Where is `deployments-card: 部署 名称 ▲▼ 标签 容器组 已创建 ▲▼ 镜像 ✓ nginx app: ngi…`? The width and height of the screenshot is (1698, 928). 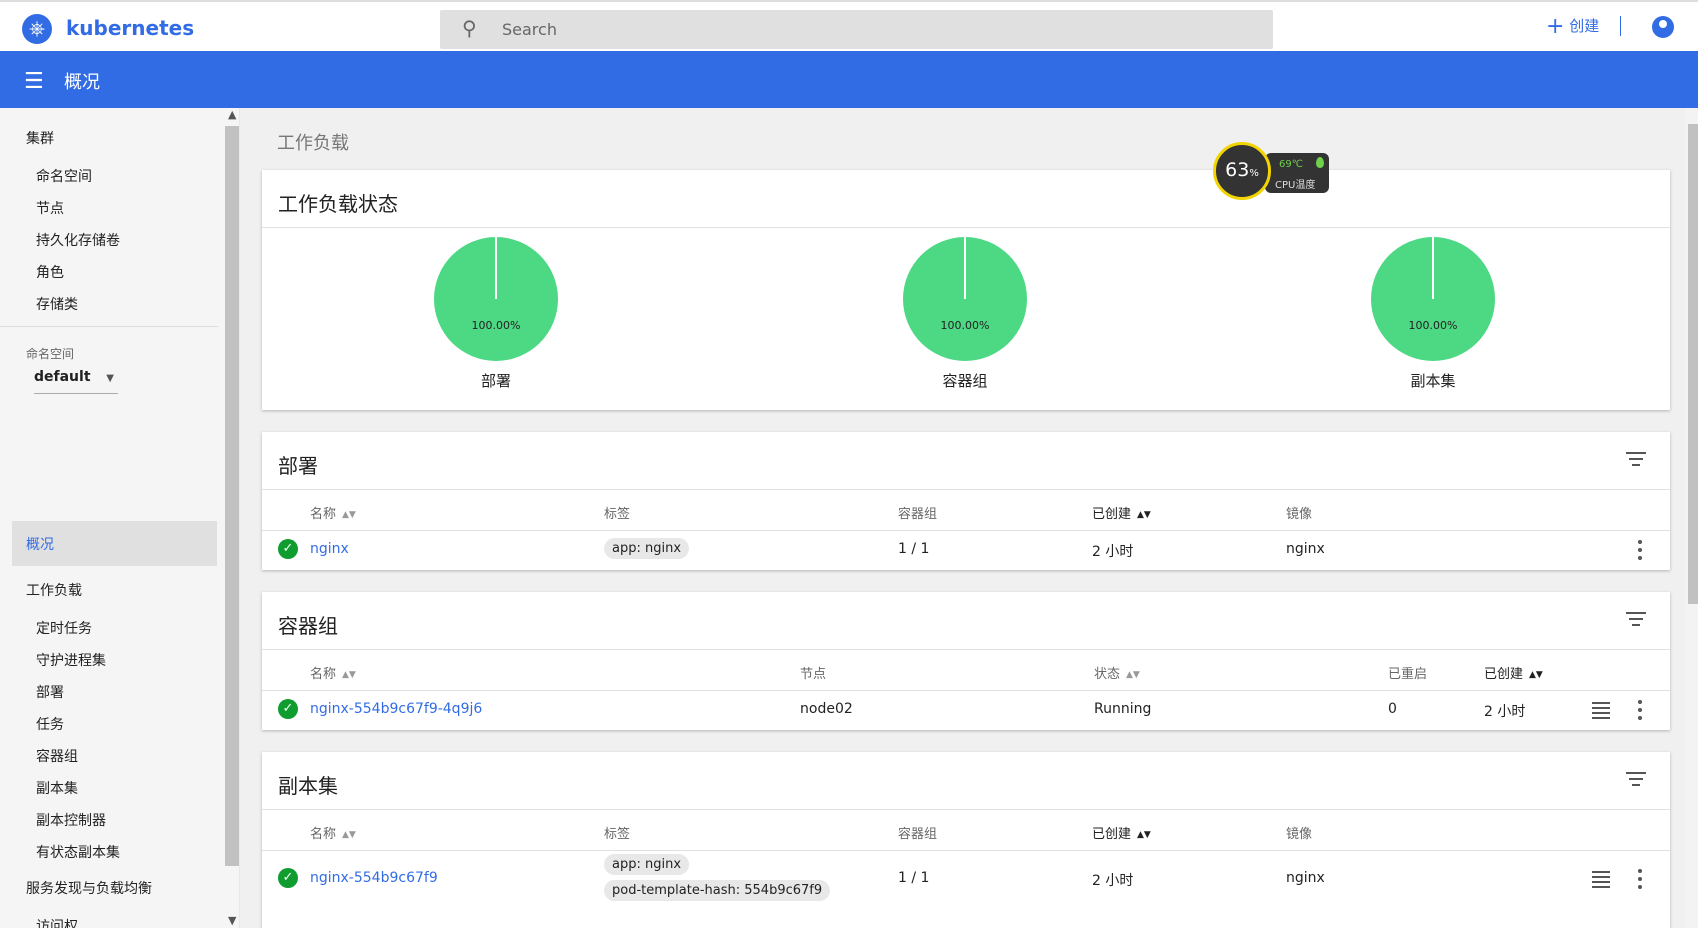 deployments-card: 部署 名称 ▲▼ 标签 容器组 已创建 ▲▼ 镜像 ✓ nginx app: ngi… is located at coordinates (966, 501).